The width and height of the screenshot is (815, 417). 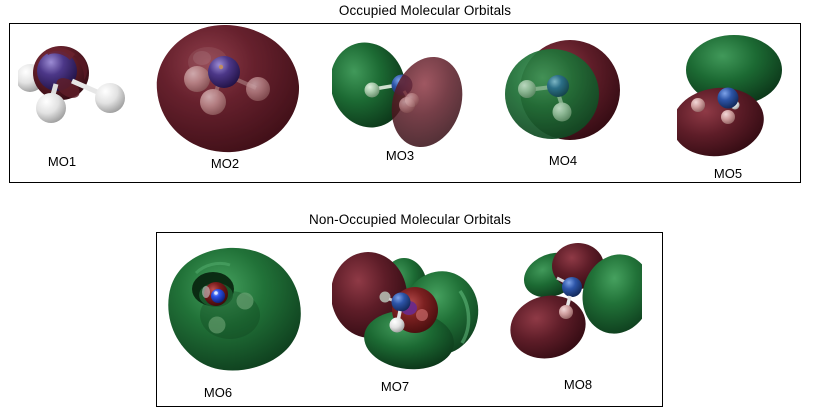 I want to click on mo2-nitrogen-atom, so click(x=224, y=72).